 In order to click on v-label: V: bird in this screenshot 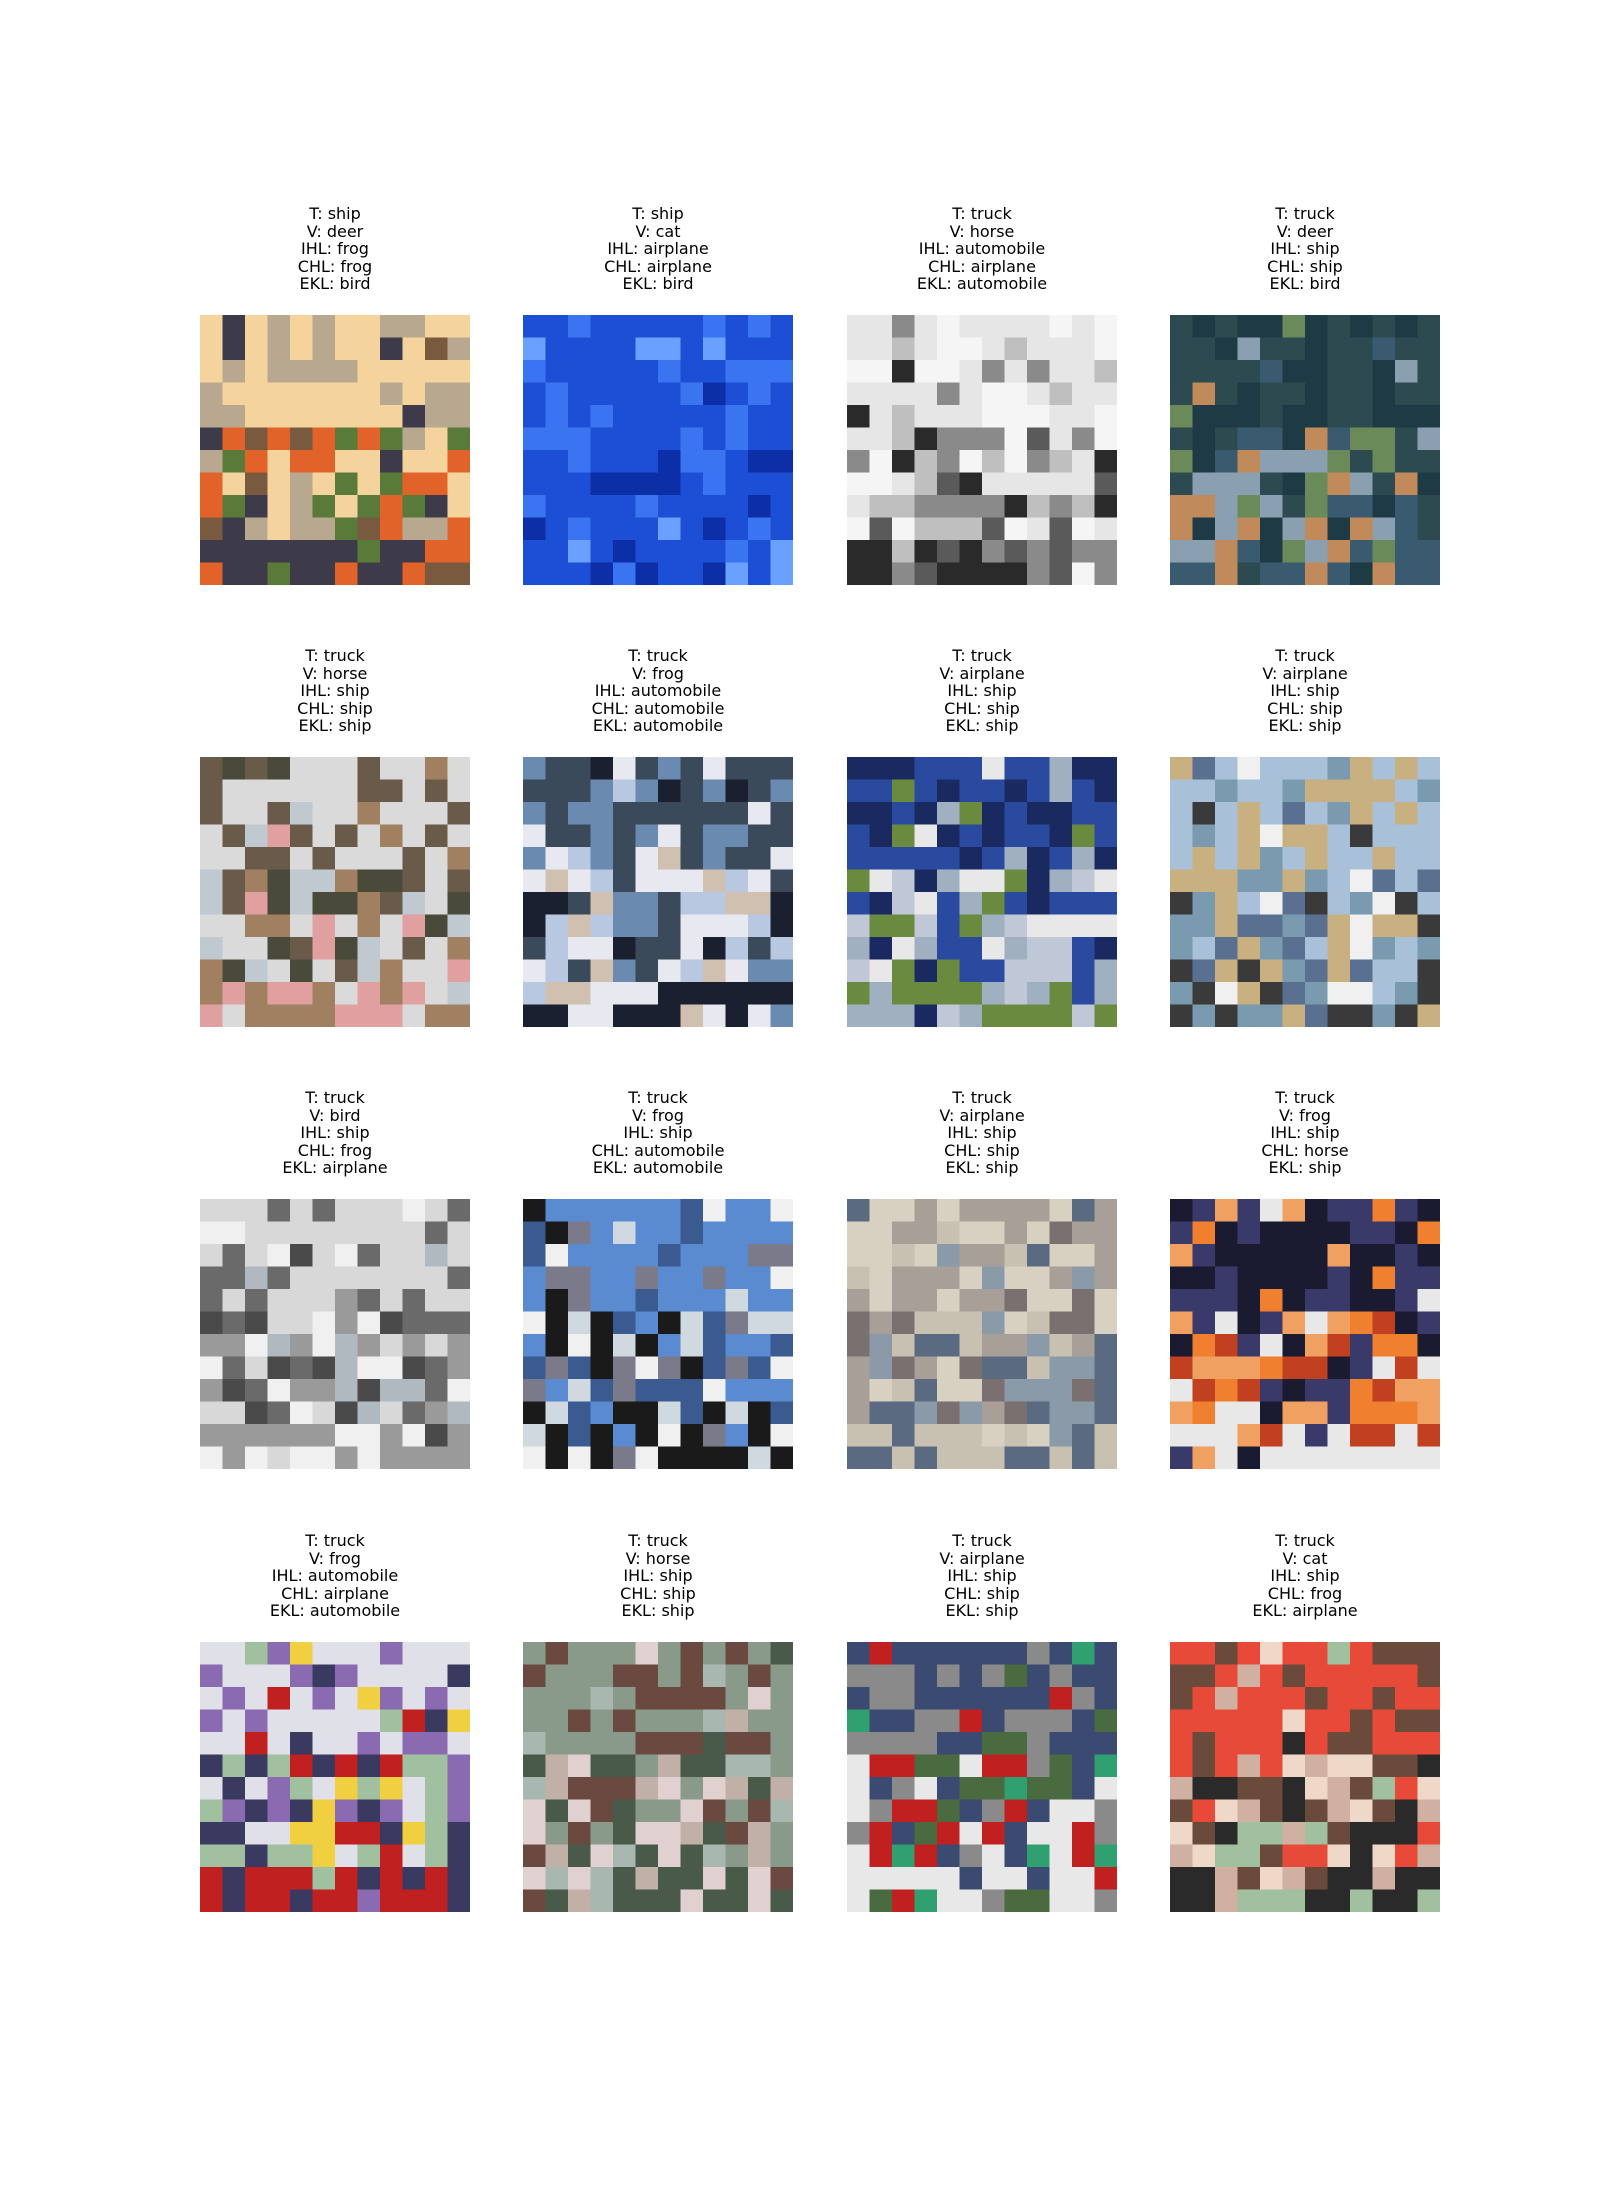, I will do `click(335, 1115)`.